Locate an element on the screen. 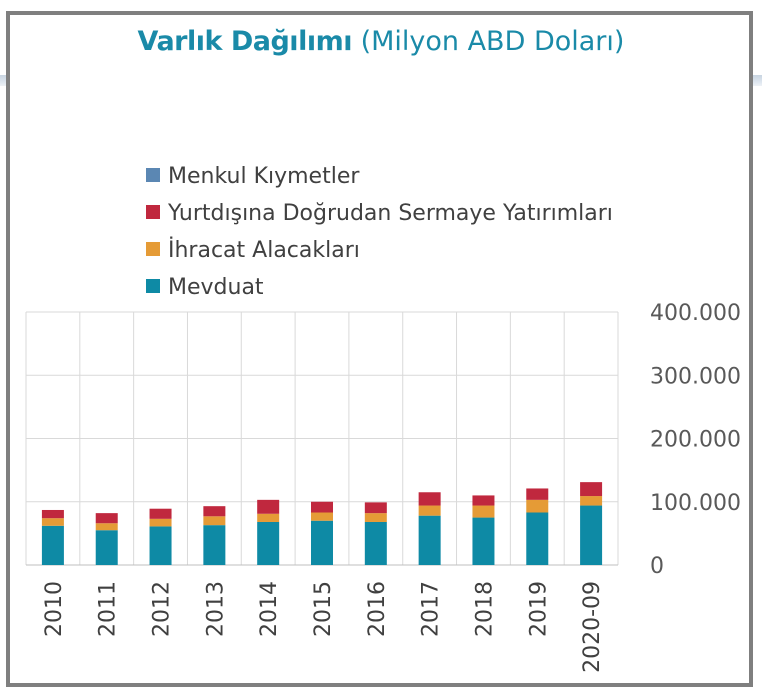 The height and width of the screenshot is (696, 762). legend-label: Menkul Kıymetler is located at coordinates (264, 176).